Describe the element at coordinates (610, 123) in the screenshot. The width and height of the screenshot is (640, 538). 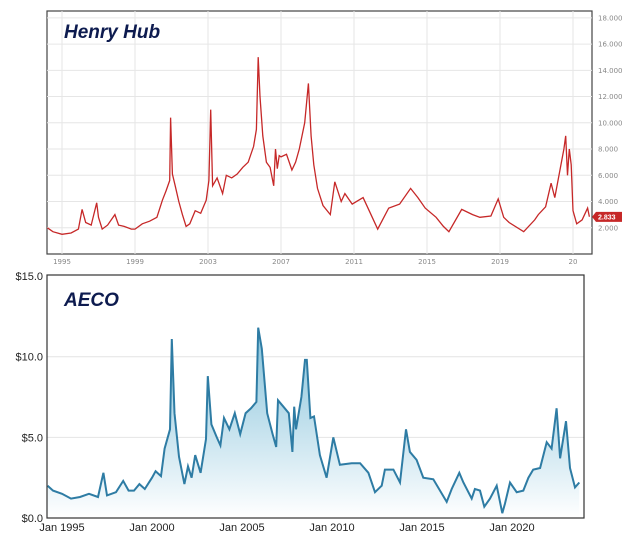
I see `y-tick-label: 10.000` at that location.